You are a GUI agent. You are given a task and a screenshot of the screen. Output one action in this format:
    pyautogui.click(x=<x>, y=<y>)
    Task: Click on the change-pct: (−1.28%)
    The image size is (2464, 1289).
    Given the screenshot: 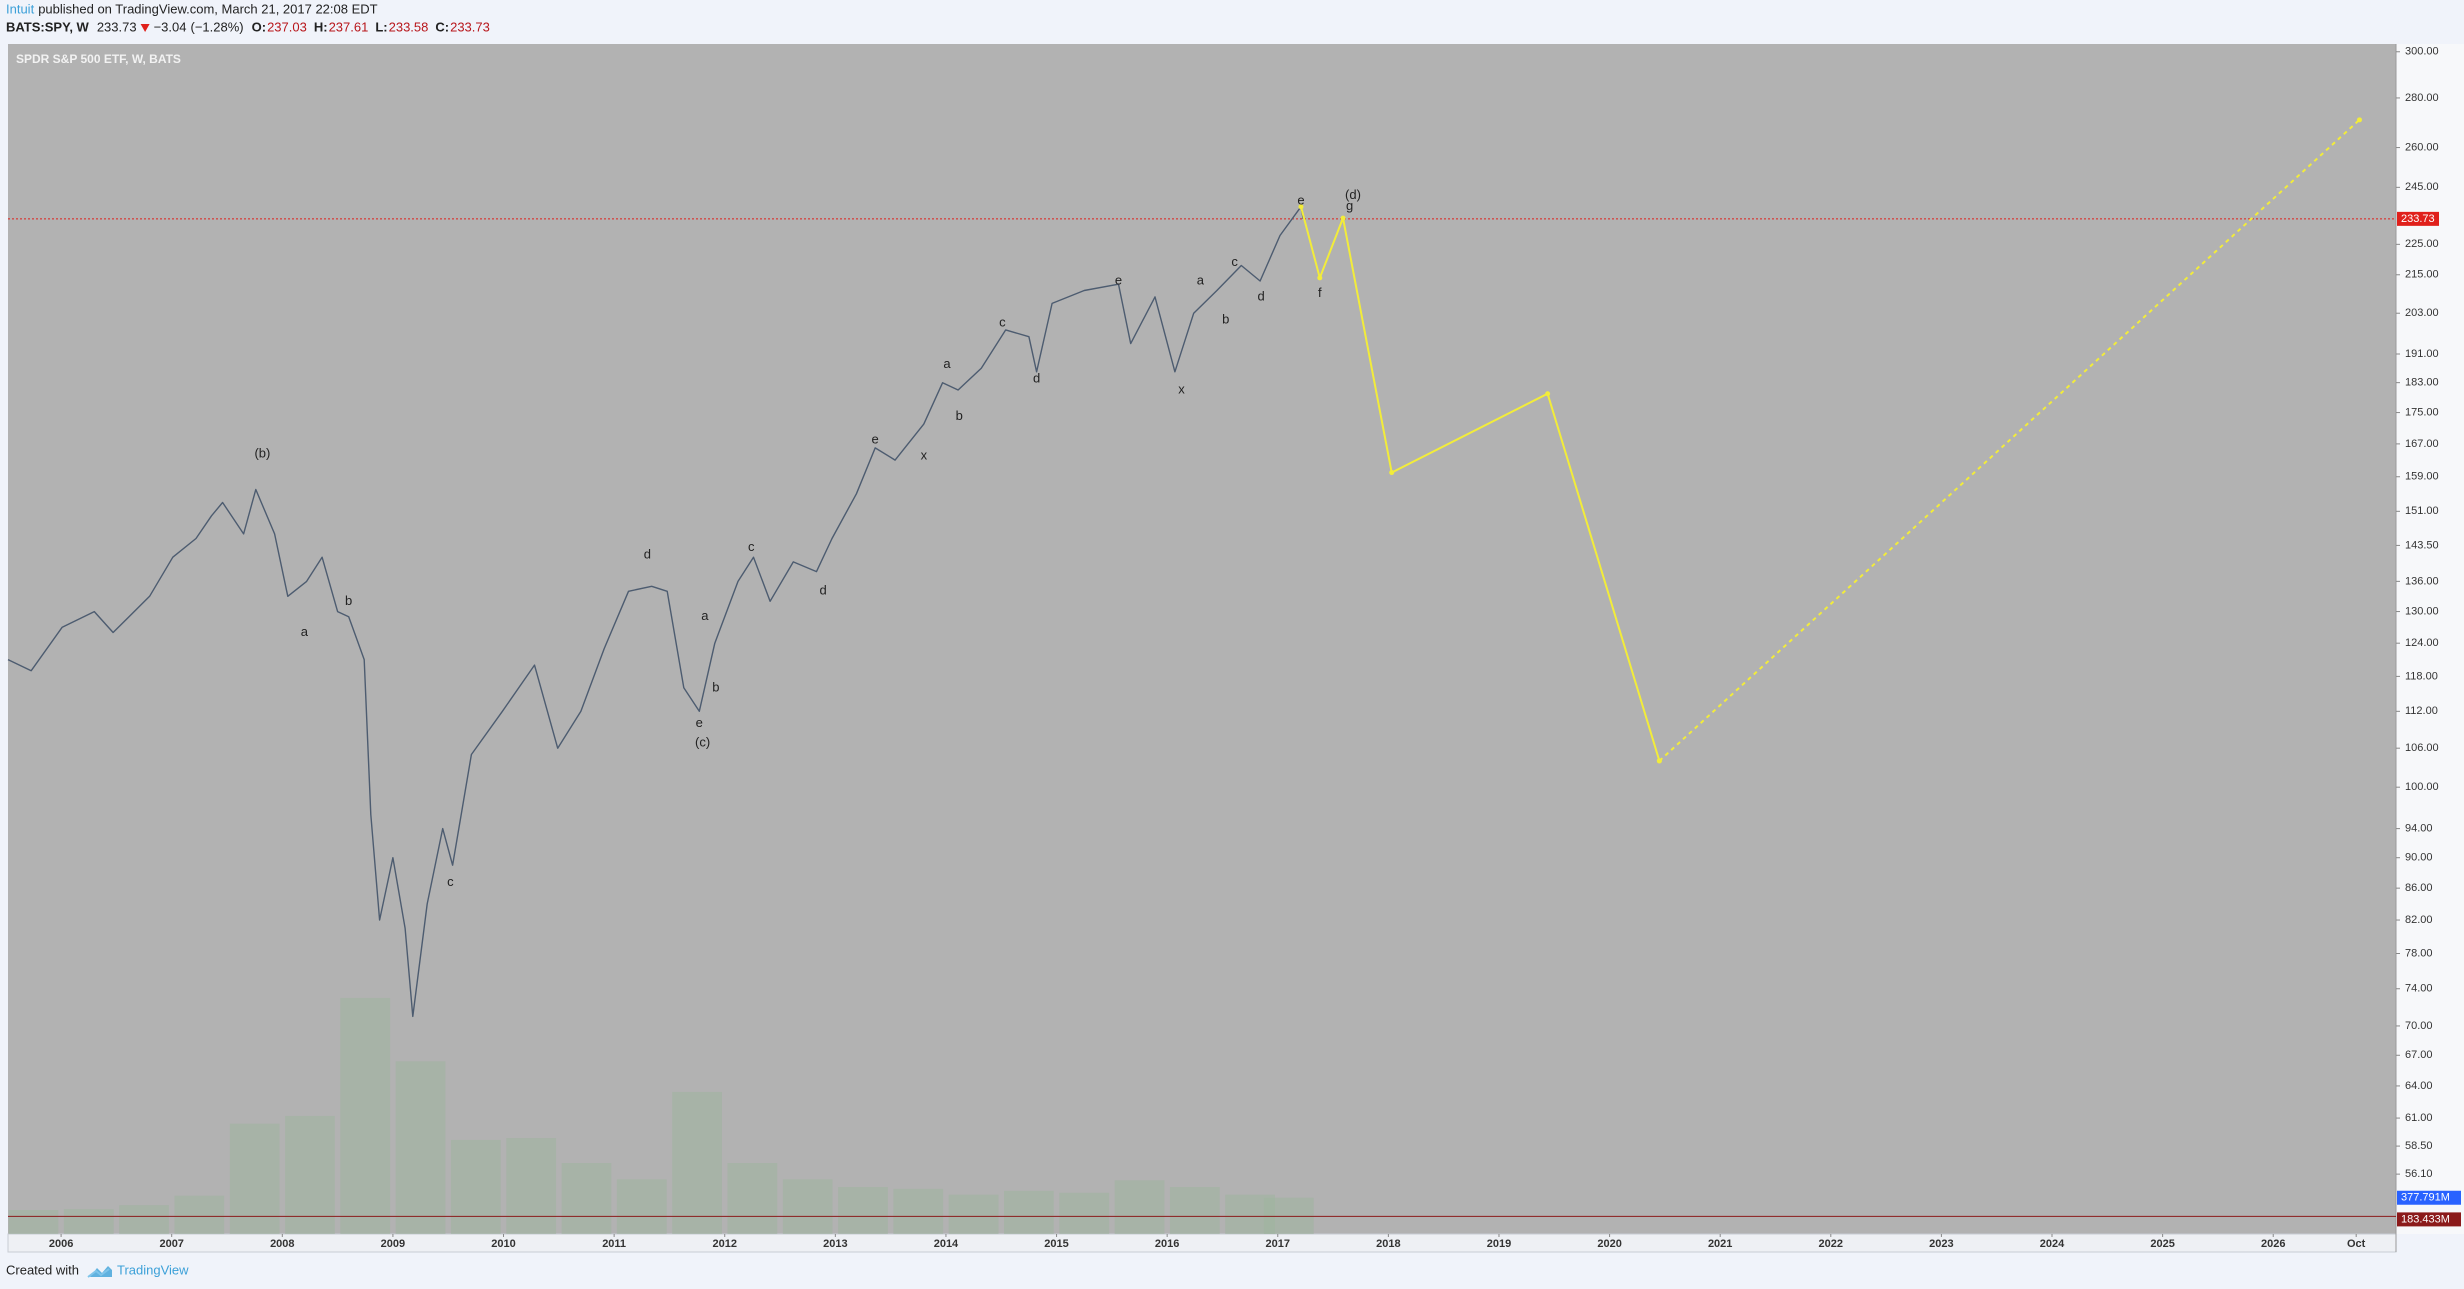 What is the action you would take?
    pyautogui.click(x=217, y=26)
    